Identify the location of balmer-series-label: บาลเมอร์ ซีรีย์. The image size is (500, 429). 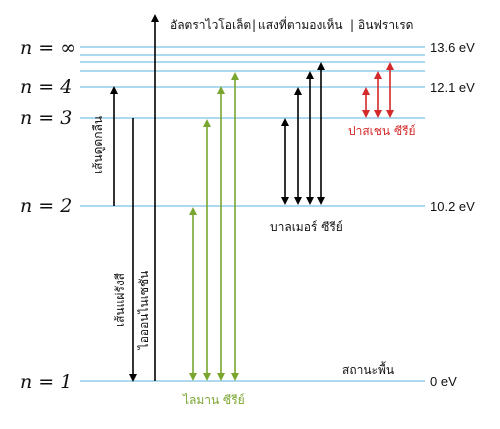
(306, 227).